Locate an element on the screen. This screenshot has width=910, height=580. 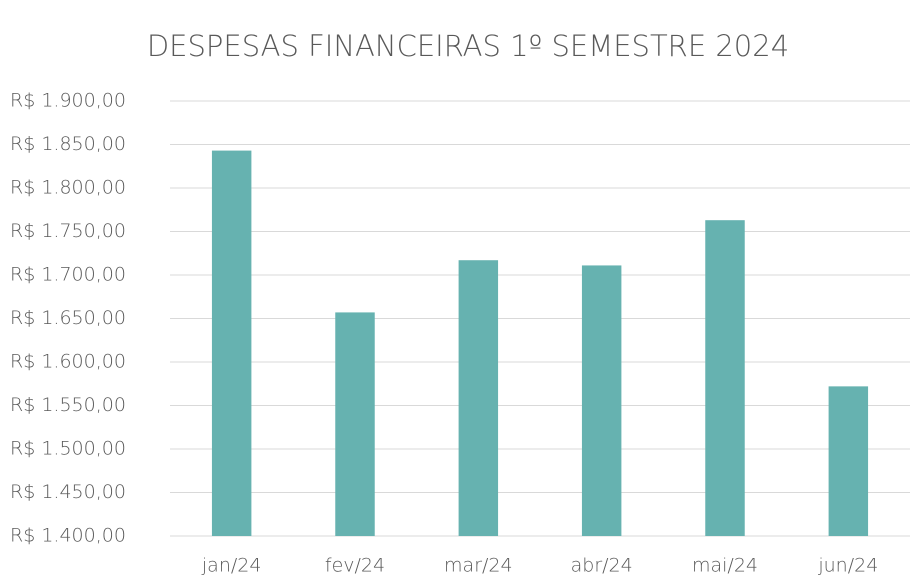
y-tick-label: R$ 1.700,00 is located at coordinates (68, 275).